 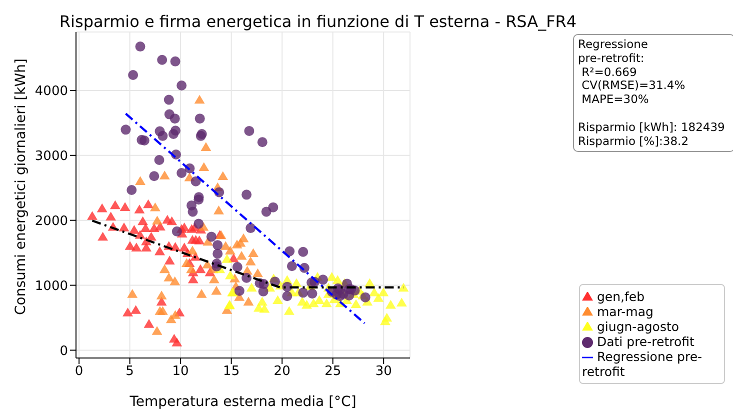 I want to click on y-tick-label: 3000, so click(x=51, y=156).